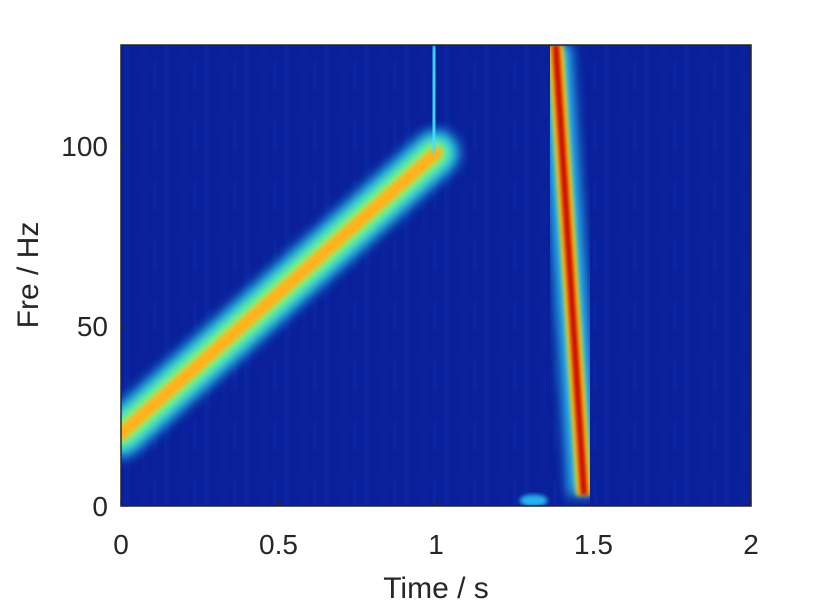 The width and height of the screenshot is (830, 610). I want to click on x-tick-label: 1, so click(436, 544).